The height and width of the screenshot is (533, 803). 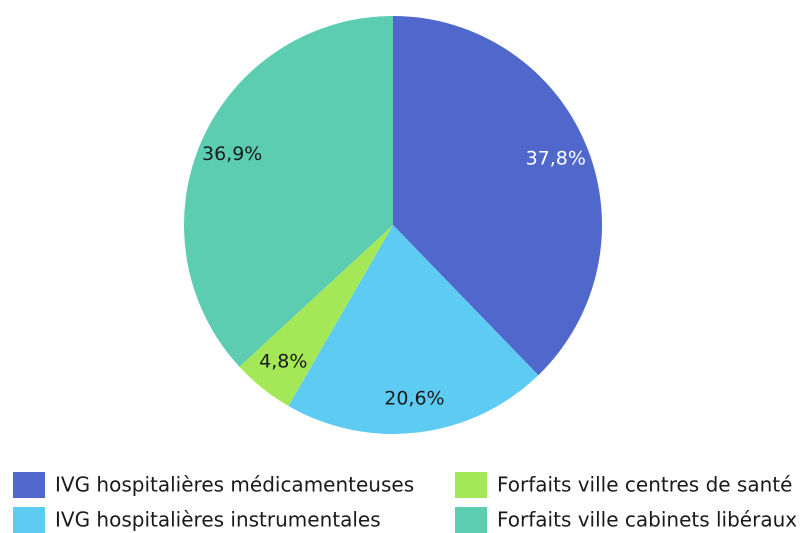 I want to click on legend-label: Forfaits ville cabinets libéraux, so click(x=647, y=520).